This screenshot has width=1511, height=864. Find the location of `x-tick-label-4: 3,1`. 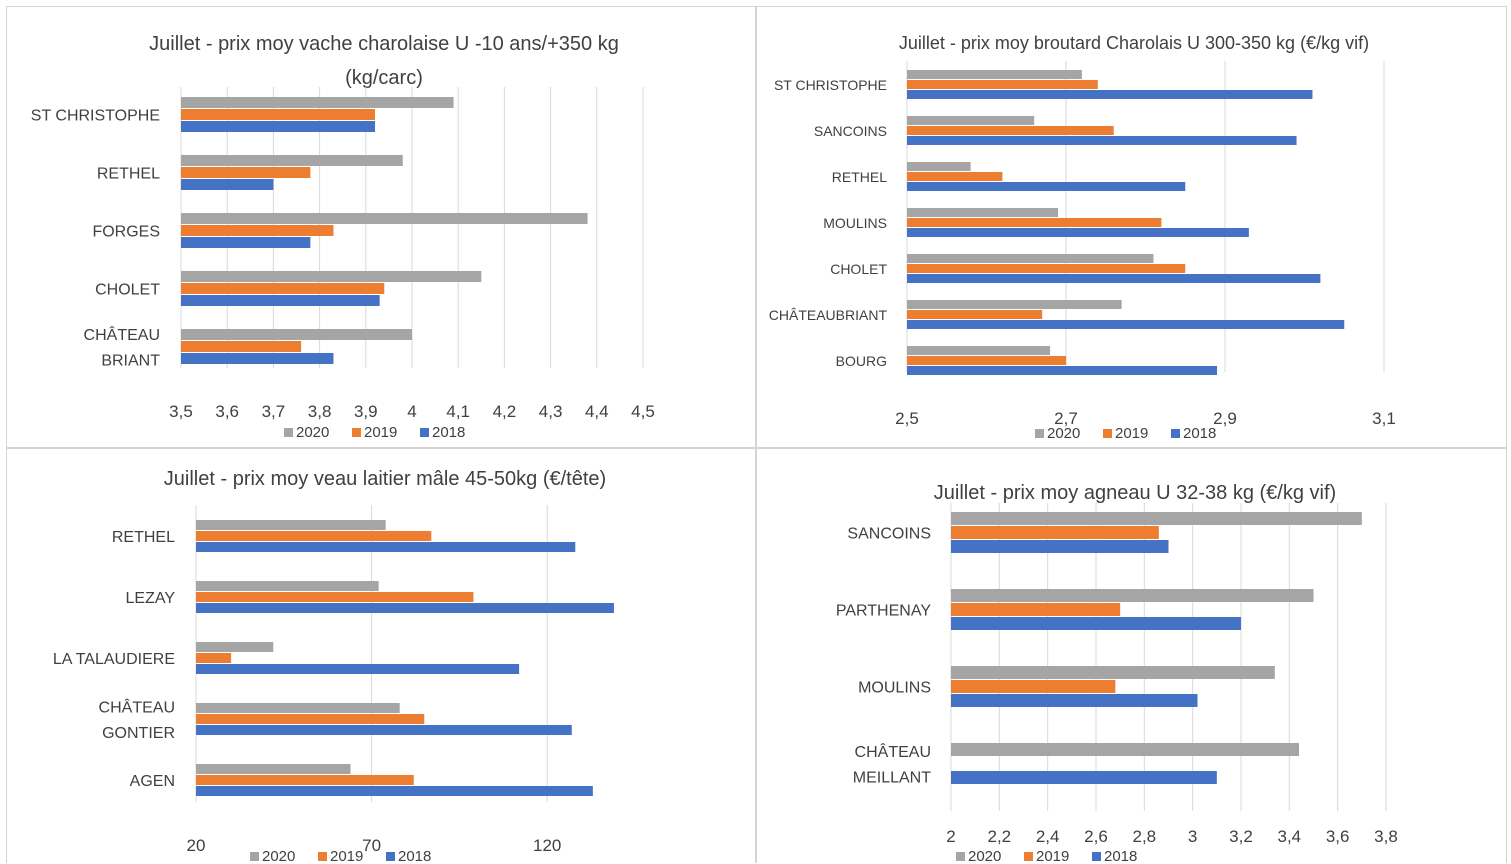

x-tick-label-4: 3,1 is located at coordinates (1384, 418).